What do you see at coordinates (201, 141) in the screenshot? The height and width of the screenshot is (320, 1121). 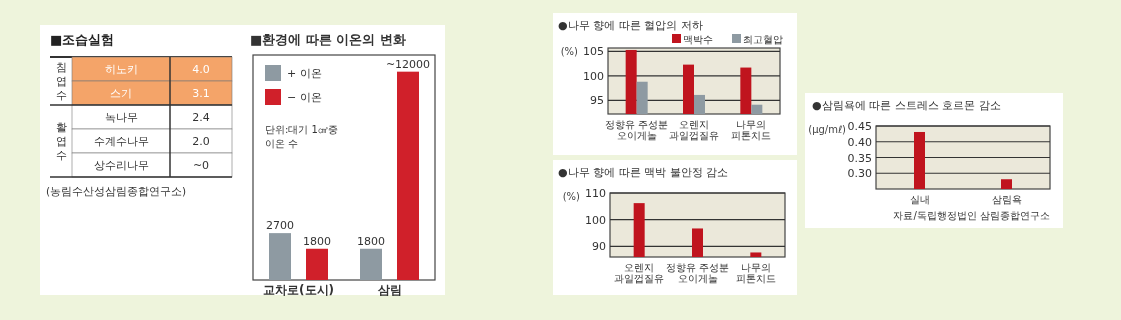 I see `text: 2.0` at bounding box center [201, 141].